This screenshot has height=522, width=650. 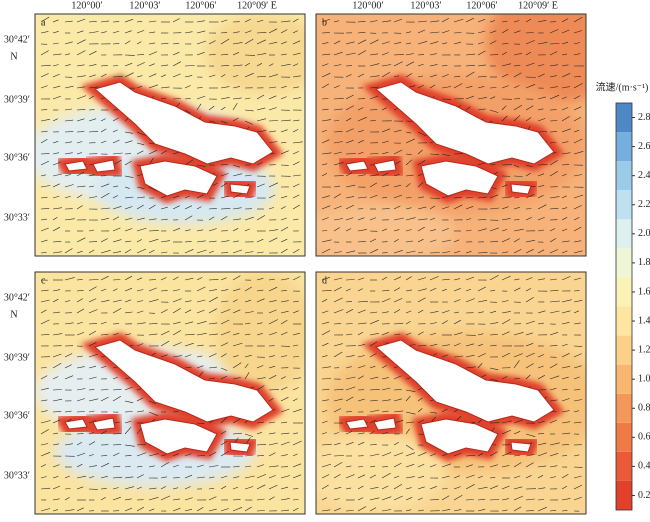 What do you see at coordinates (324, 280) in the screenshot?
I see `panel-label: d` at bounding box center [324, 280].